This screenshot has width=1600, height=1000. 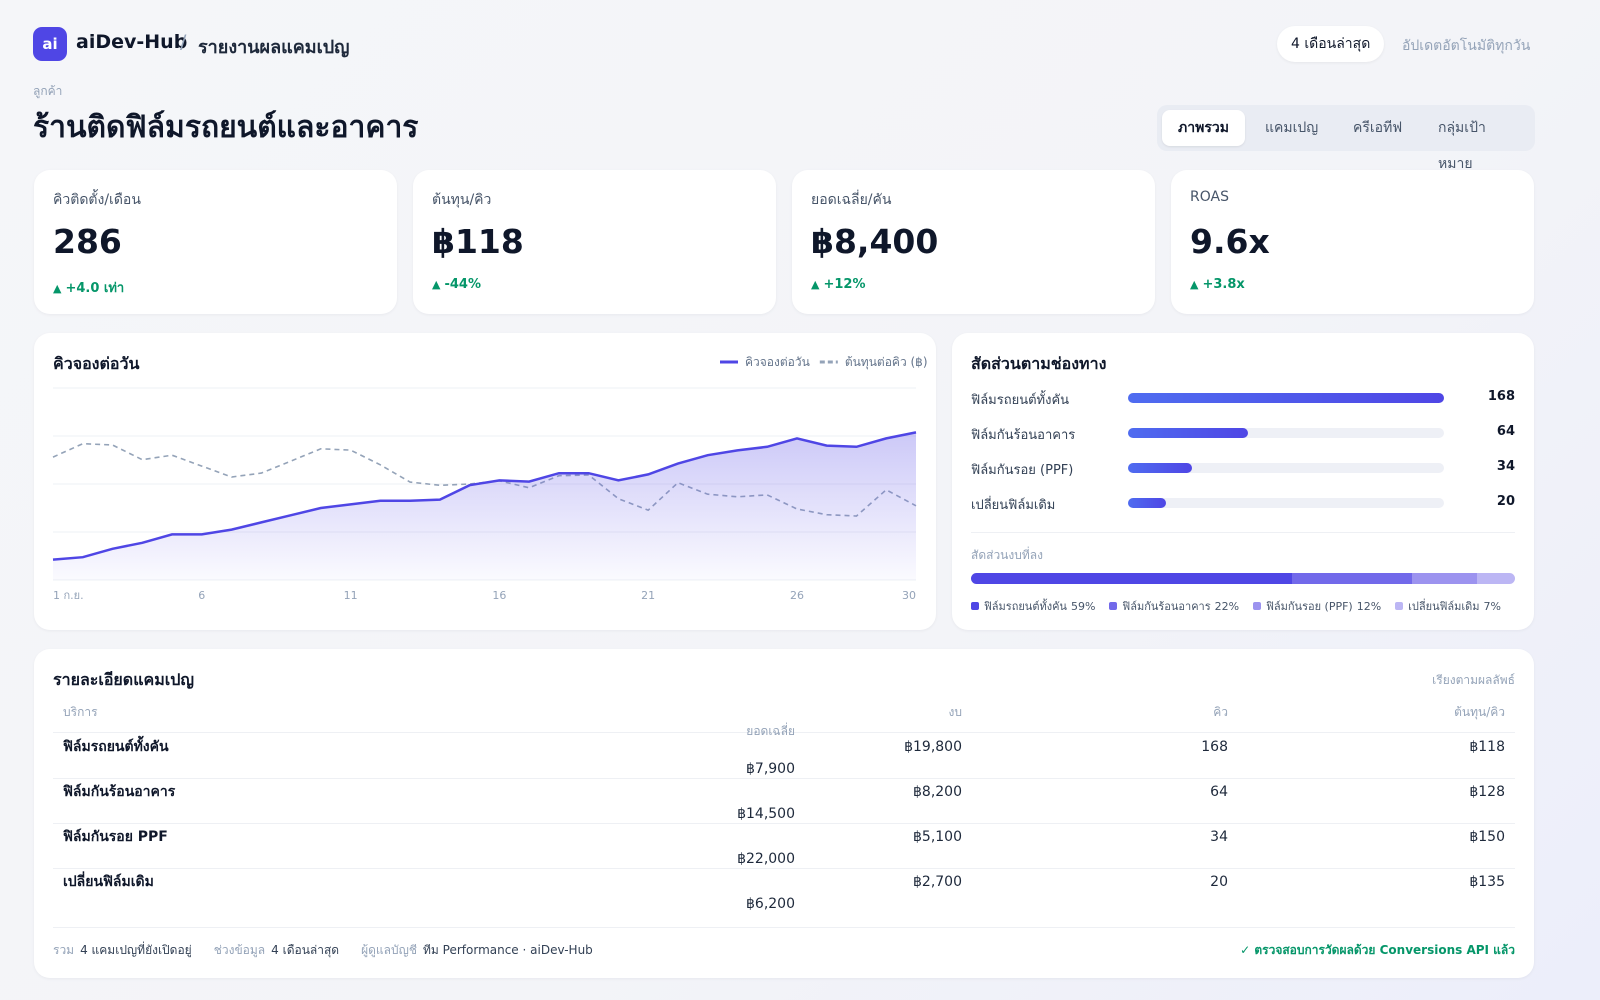 What do you see at coordinates (1023, 435) in the screenshot?
I see `bar-label: ฟิล์มกันร้อนอาคาร` at bounding box center [1023, 435].